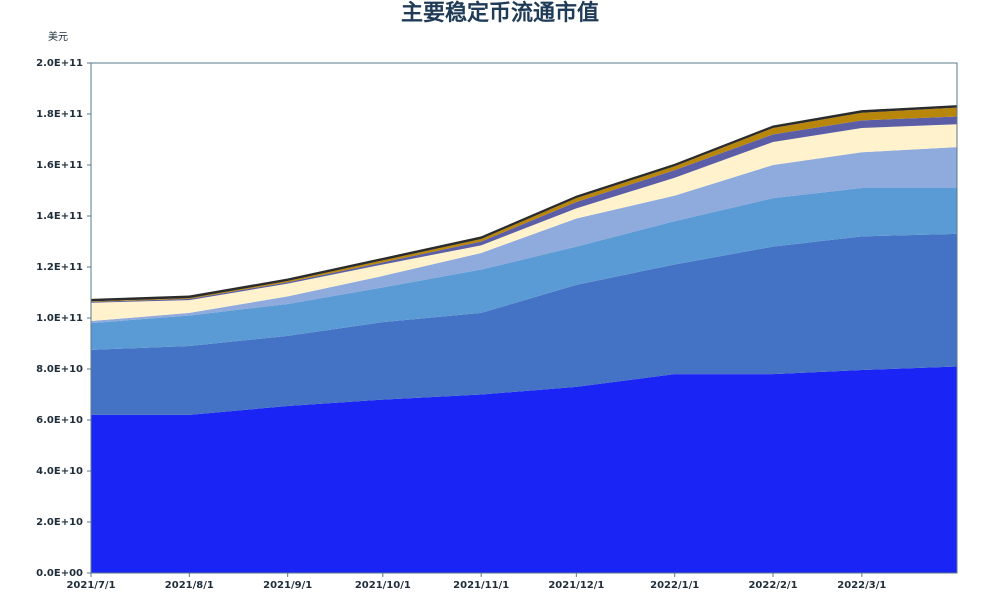  What do you see at coordinates (772, 585) in the screenshot?
I see `x-tick-label: 2022/2/1` at bounding box center [772, 585].